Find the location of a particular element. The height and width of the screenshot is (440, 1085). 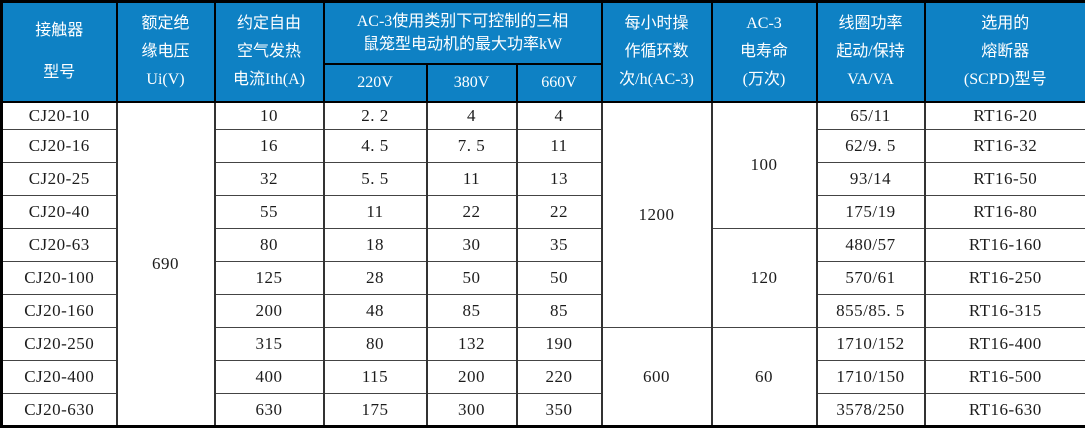

col-header-thermal-current: 约定自由 空气发热 电流Ith(A) is located at coordinates (269, 51).